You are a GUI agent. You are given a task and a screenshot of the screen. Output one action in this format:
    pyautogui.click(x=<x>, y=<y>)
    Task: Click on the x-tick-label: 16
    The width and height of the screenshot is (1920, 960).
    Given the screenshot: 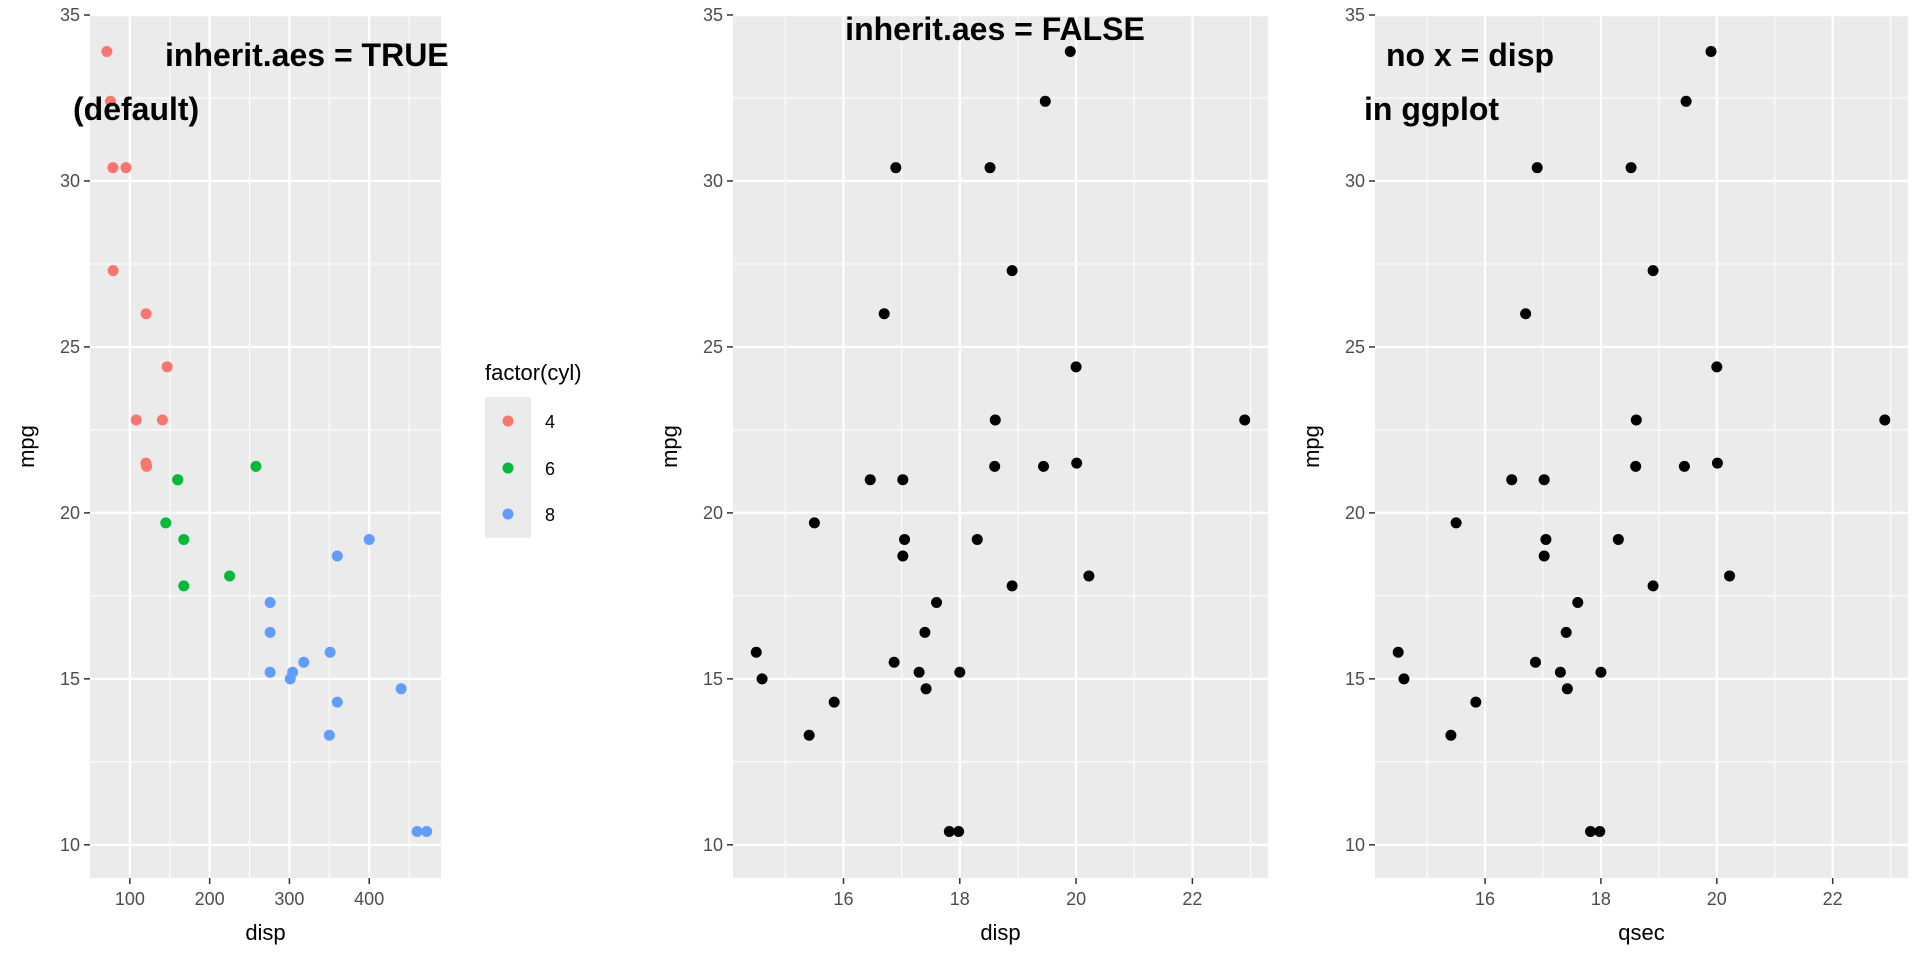 What is the action you would take?
    pyautogui.click(x=1485, y=899)
    